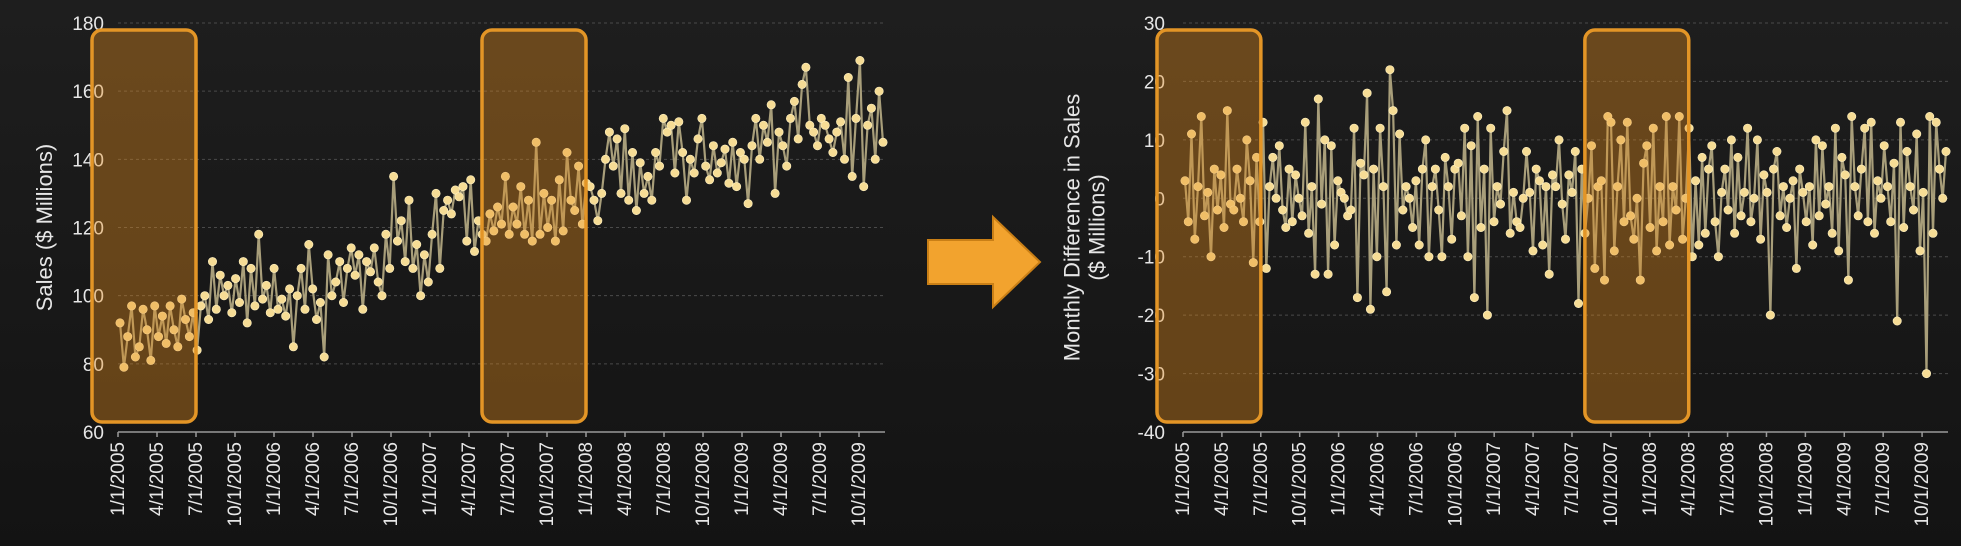 Image resolution: width=1961 pixels, height=546 pixels. I want to click on x-tick-label: 4/1/2005, so click(157, 479).